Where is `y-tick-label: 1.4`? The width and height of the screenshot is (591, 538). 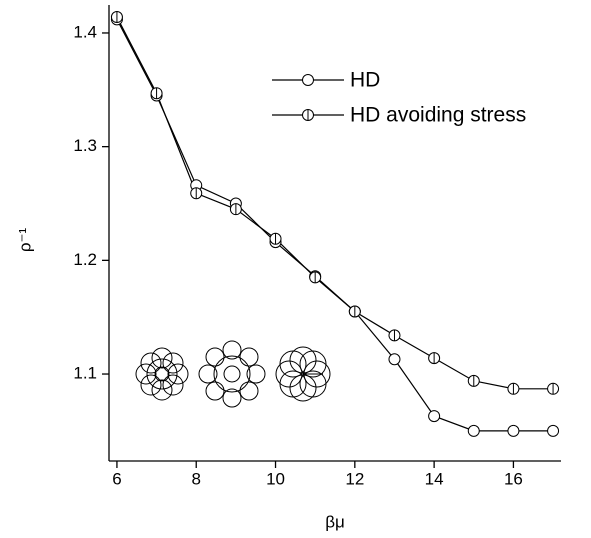
y-tick-label: 1.4 is located at coordinates (85, 31).